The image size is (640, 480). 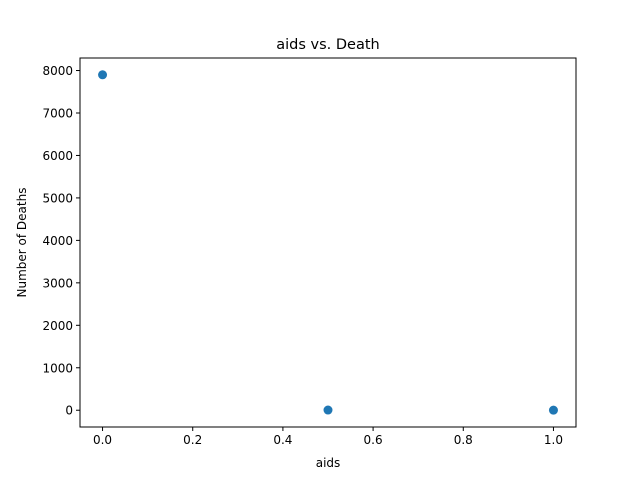 I want to click on y-axis-label: Number of Deaths, so click(x=22, y=243).